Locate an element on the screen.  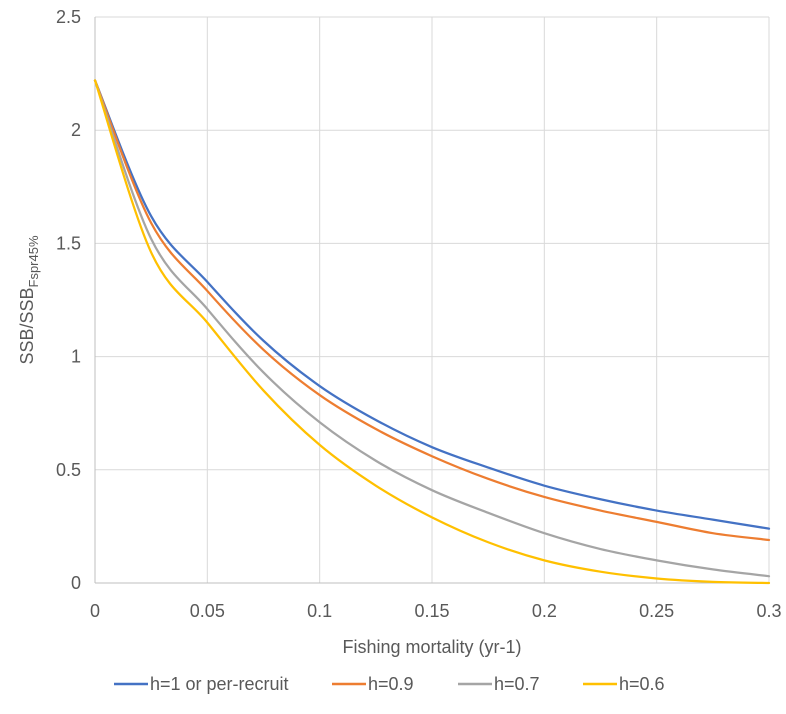
legend-item: h=0.7 is located at coordinates (499, 684).